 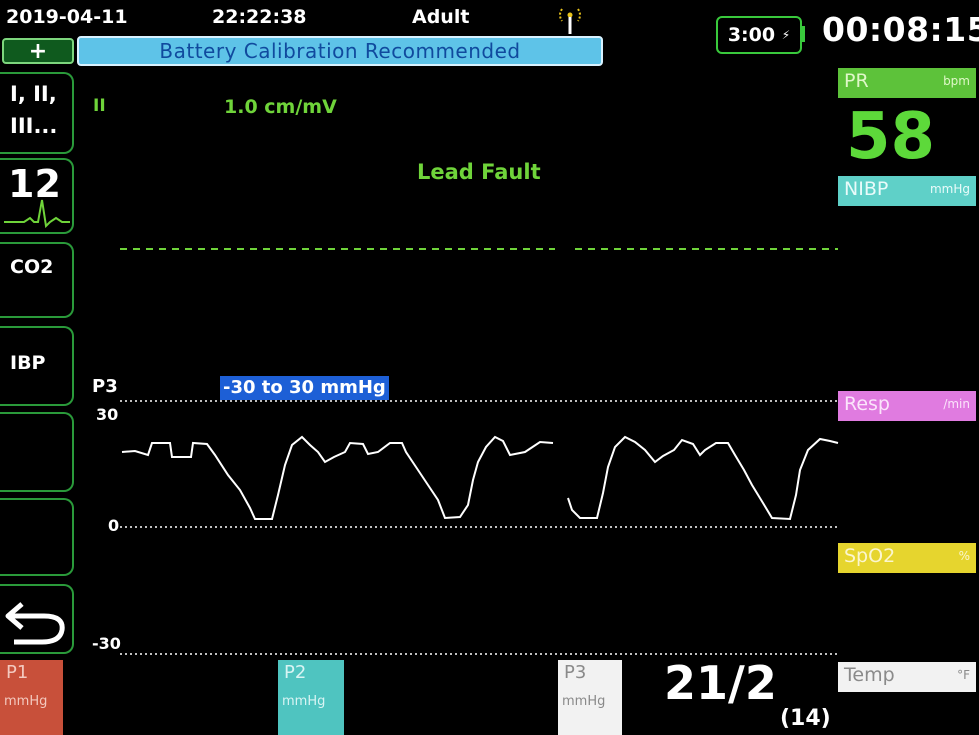 I want to click on pr-unit: bpm, so click(x=956, y=81).